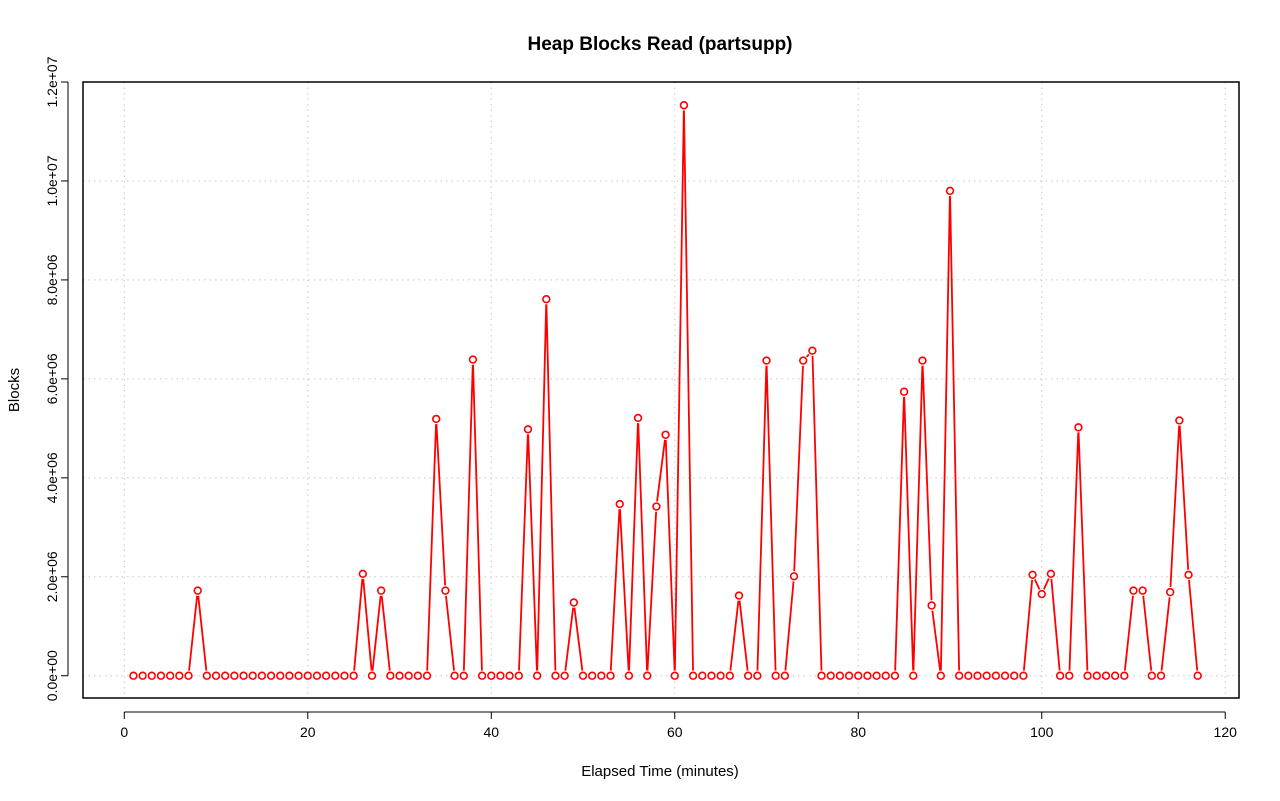 The width and height of the screenshot is (1280, 801). Describe the element at coordinates (660, 44) in the screenshot. I see `chart-title: Heap Blocks Read (partsupp)` at that location.